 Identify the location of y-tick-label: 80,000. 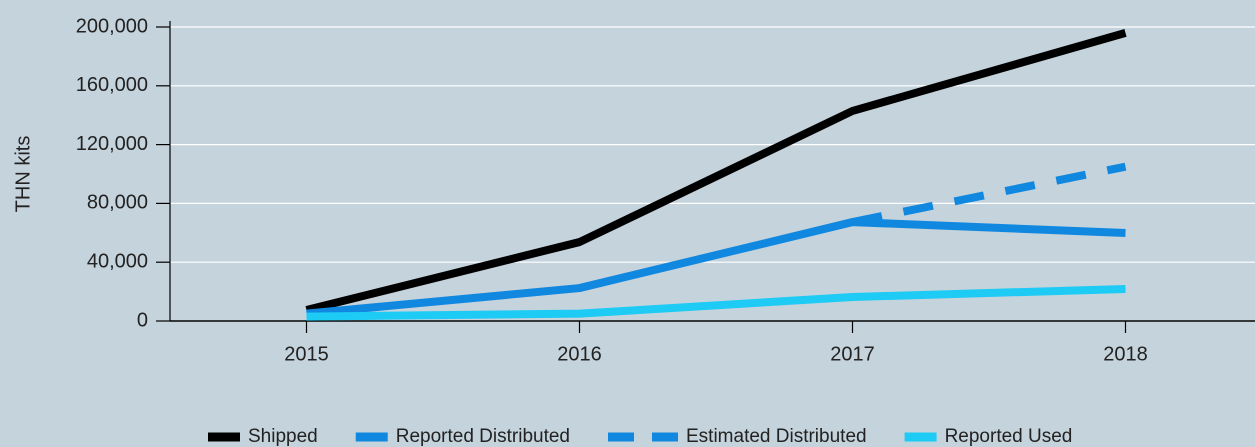
(117, 203).